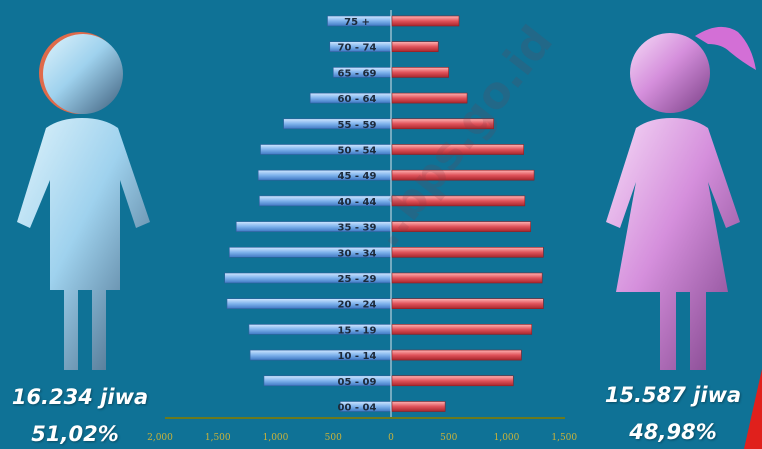 The width and height of the screenshot is (762, 449). What do you see at coordinates (357, 151) in the screenshot?
I see `age-label-5: 50 - 54` at bounding box center [357, 151].